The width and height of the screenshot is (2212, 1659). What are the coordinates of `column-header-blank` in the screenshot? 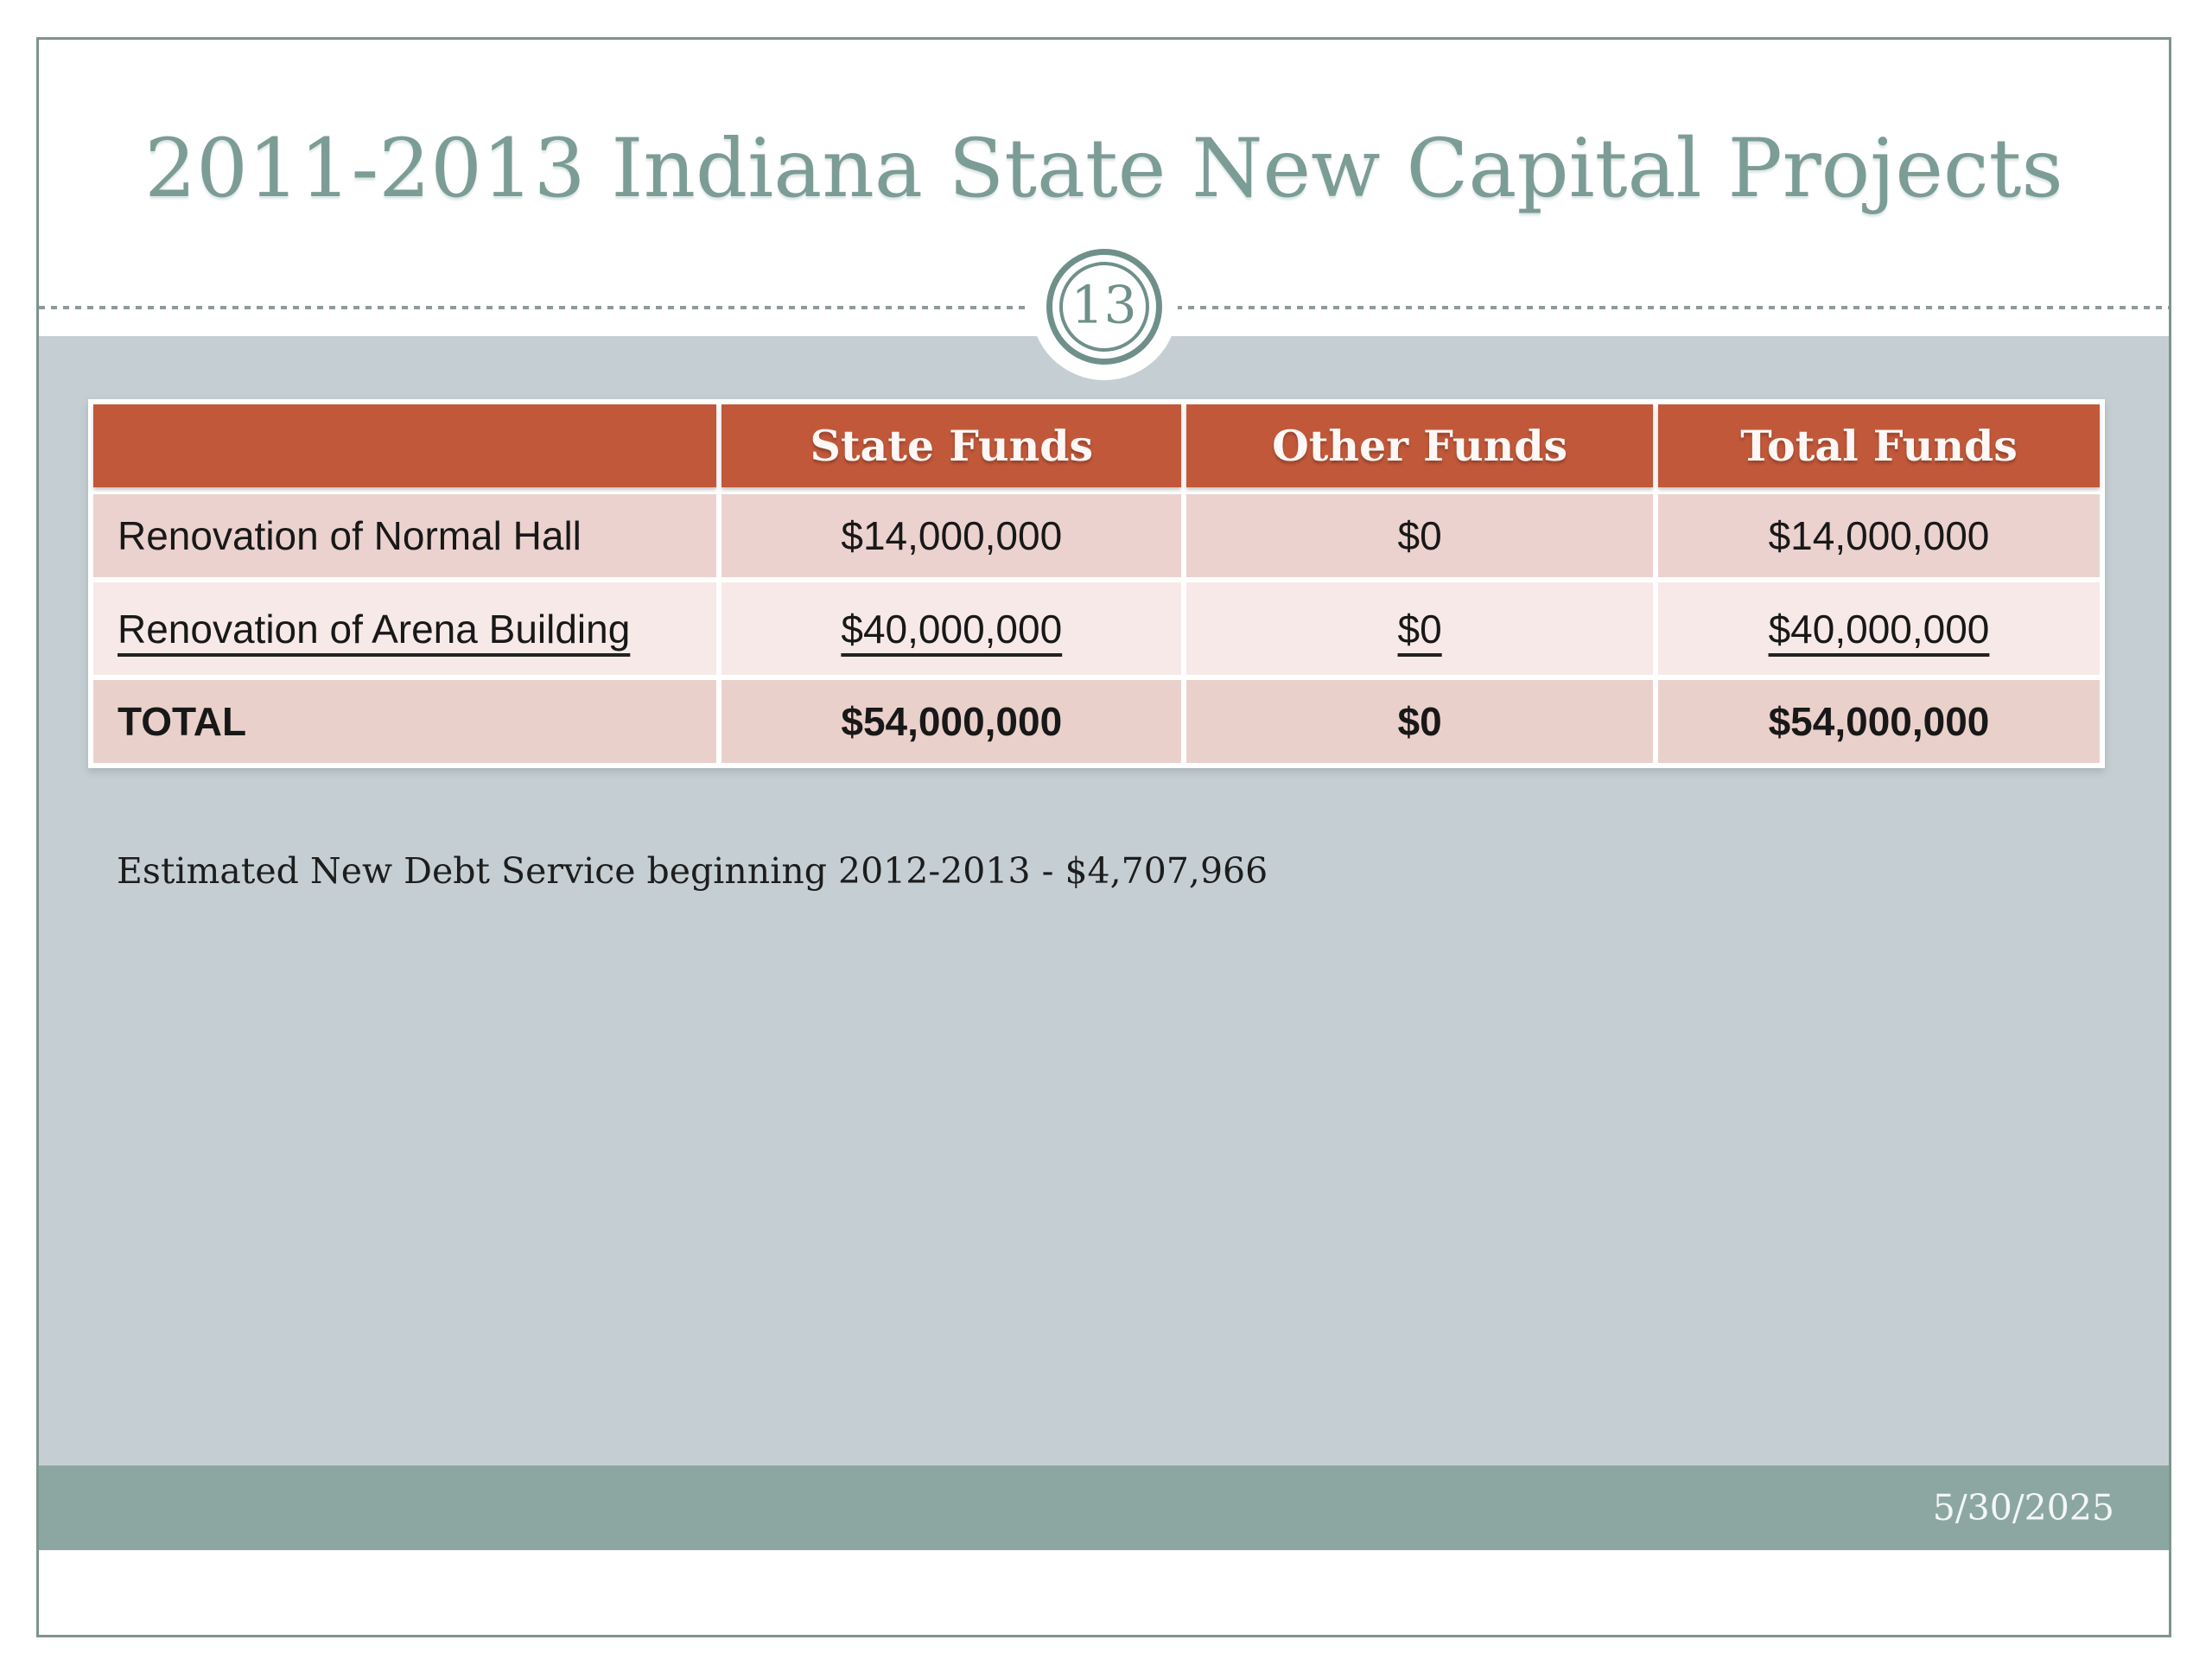 It's located at (405, 446).